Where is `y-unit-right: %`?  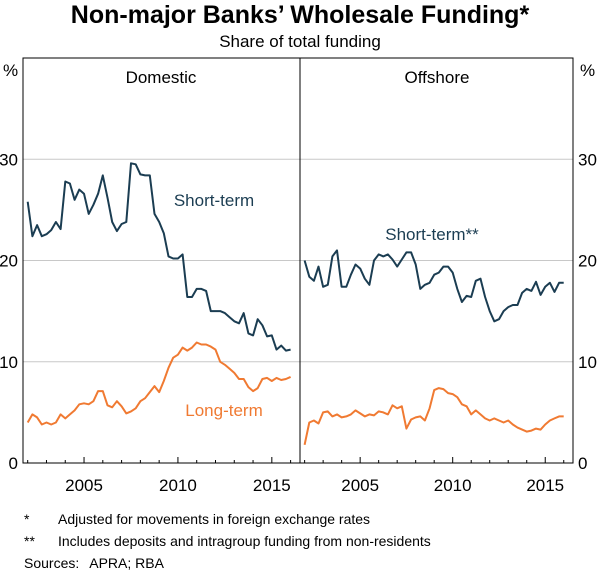 y-unit-right: % is located at coordinates (587, 70).